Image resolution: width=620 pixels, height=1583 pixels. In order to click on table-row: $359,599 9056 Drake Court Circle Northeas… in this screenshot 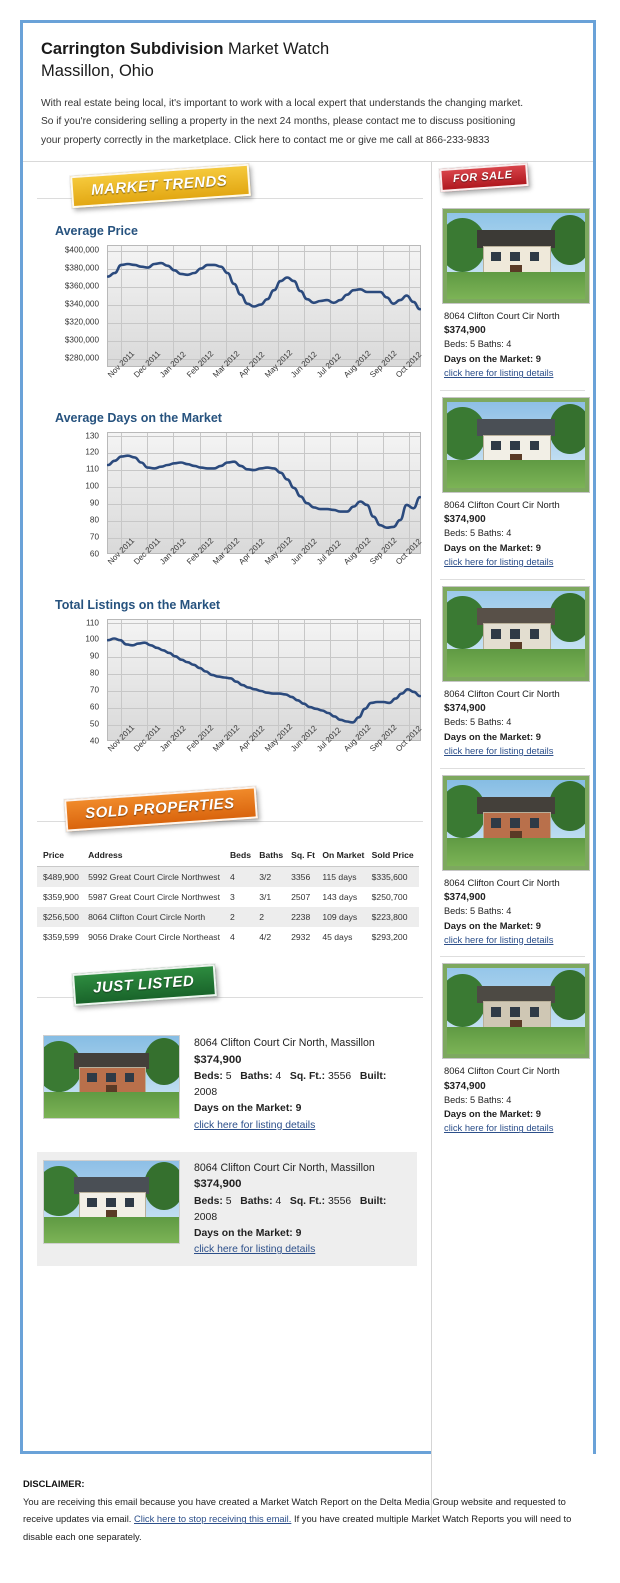, I will do `click(228, 937)`.